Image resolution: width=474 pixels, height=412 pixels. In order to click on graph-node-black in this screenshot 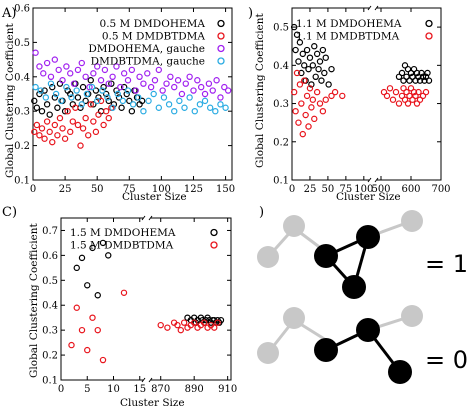, I will do `click(326, 350)`.